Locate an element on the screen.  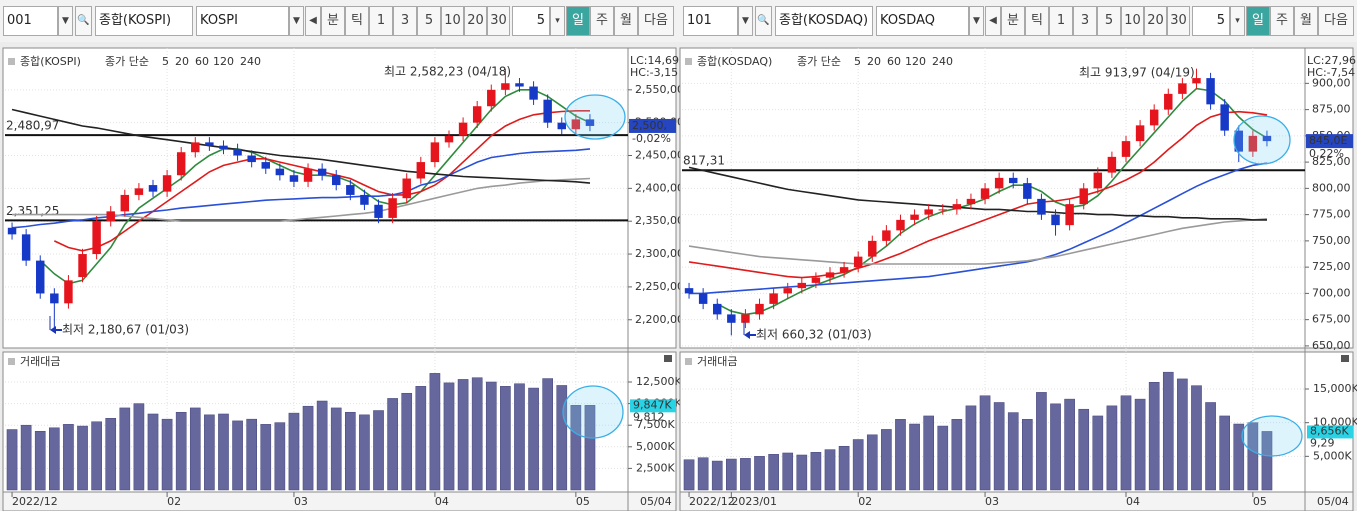
index-select: KOSPI is located at coordinates (242, 21).